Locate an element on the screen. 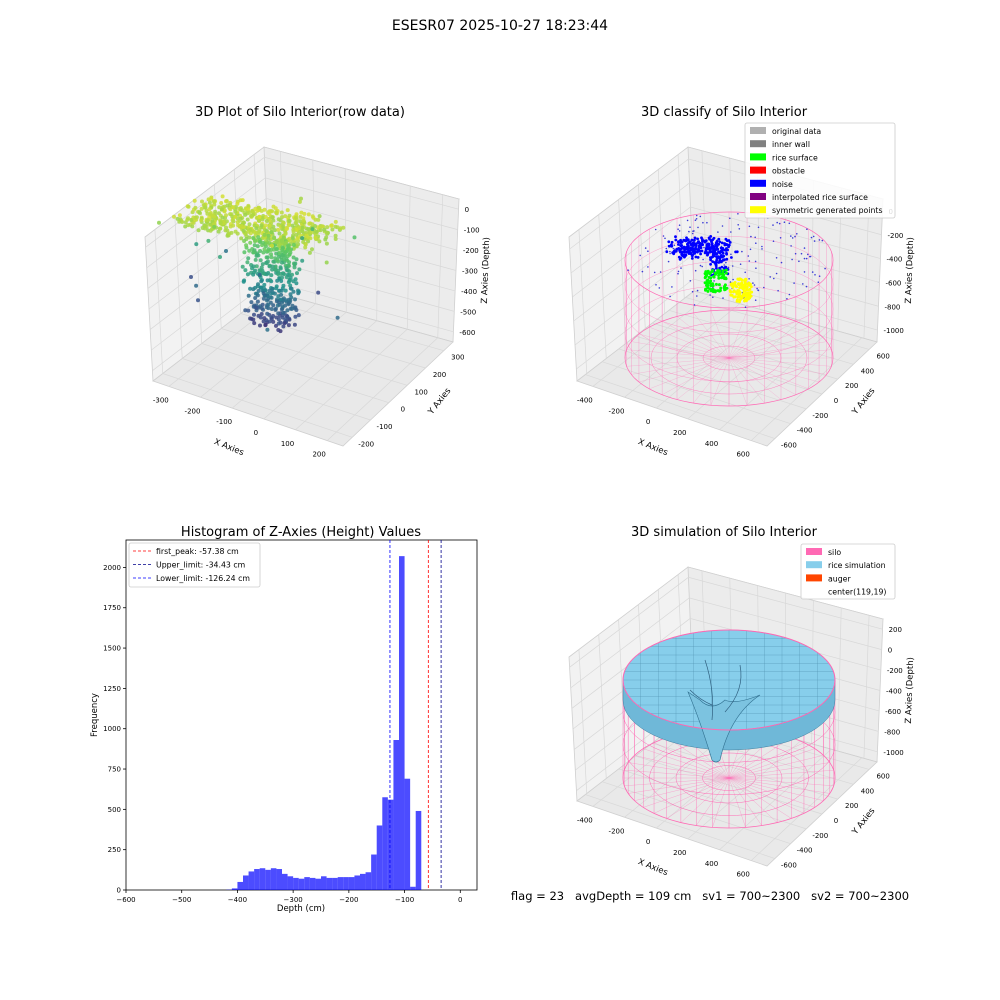 This screenshot has width=1000, height=1000. x-tick-label: 200 is located at coordinates (318, 455).